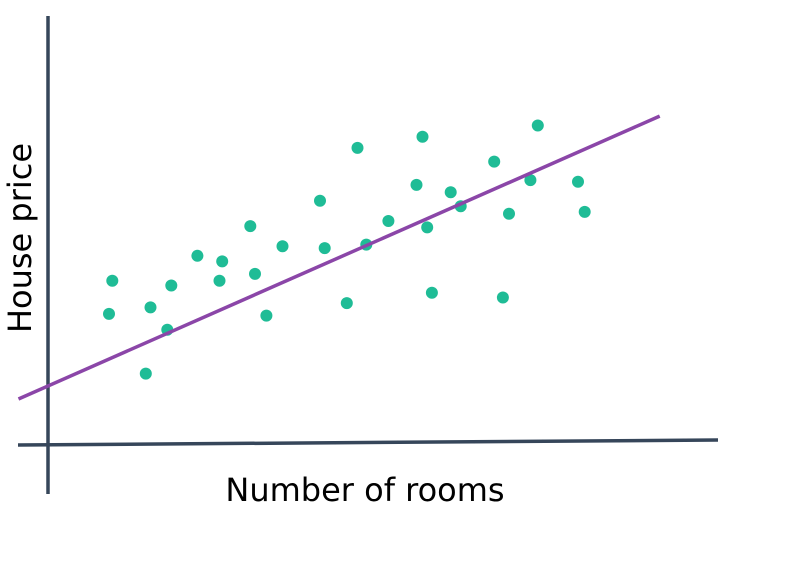 This screenshot has width=797, height=561. Describe the element at coordinates (20, 238) in the screenshot. I see `y-axis-label: House price` at that location.